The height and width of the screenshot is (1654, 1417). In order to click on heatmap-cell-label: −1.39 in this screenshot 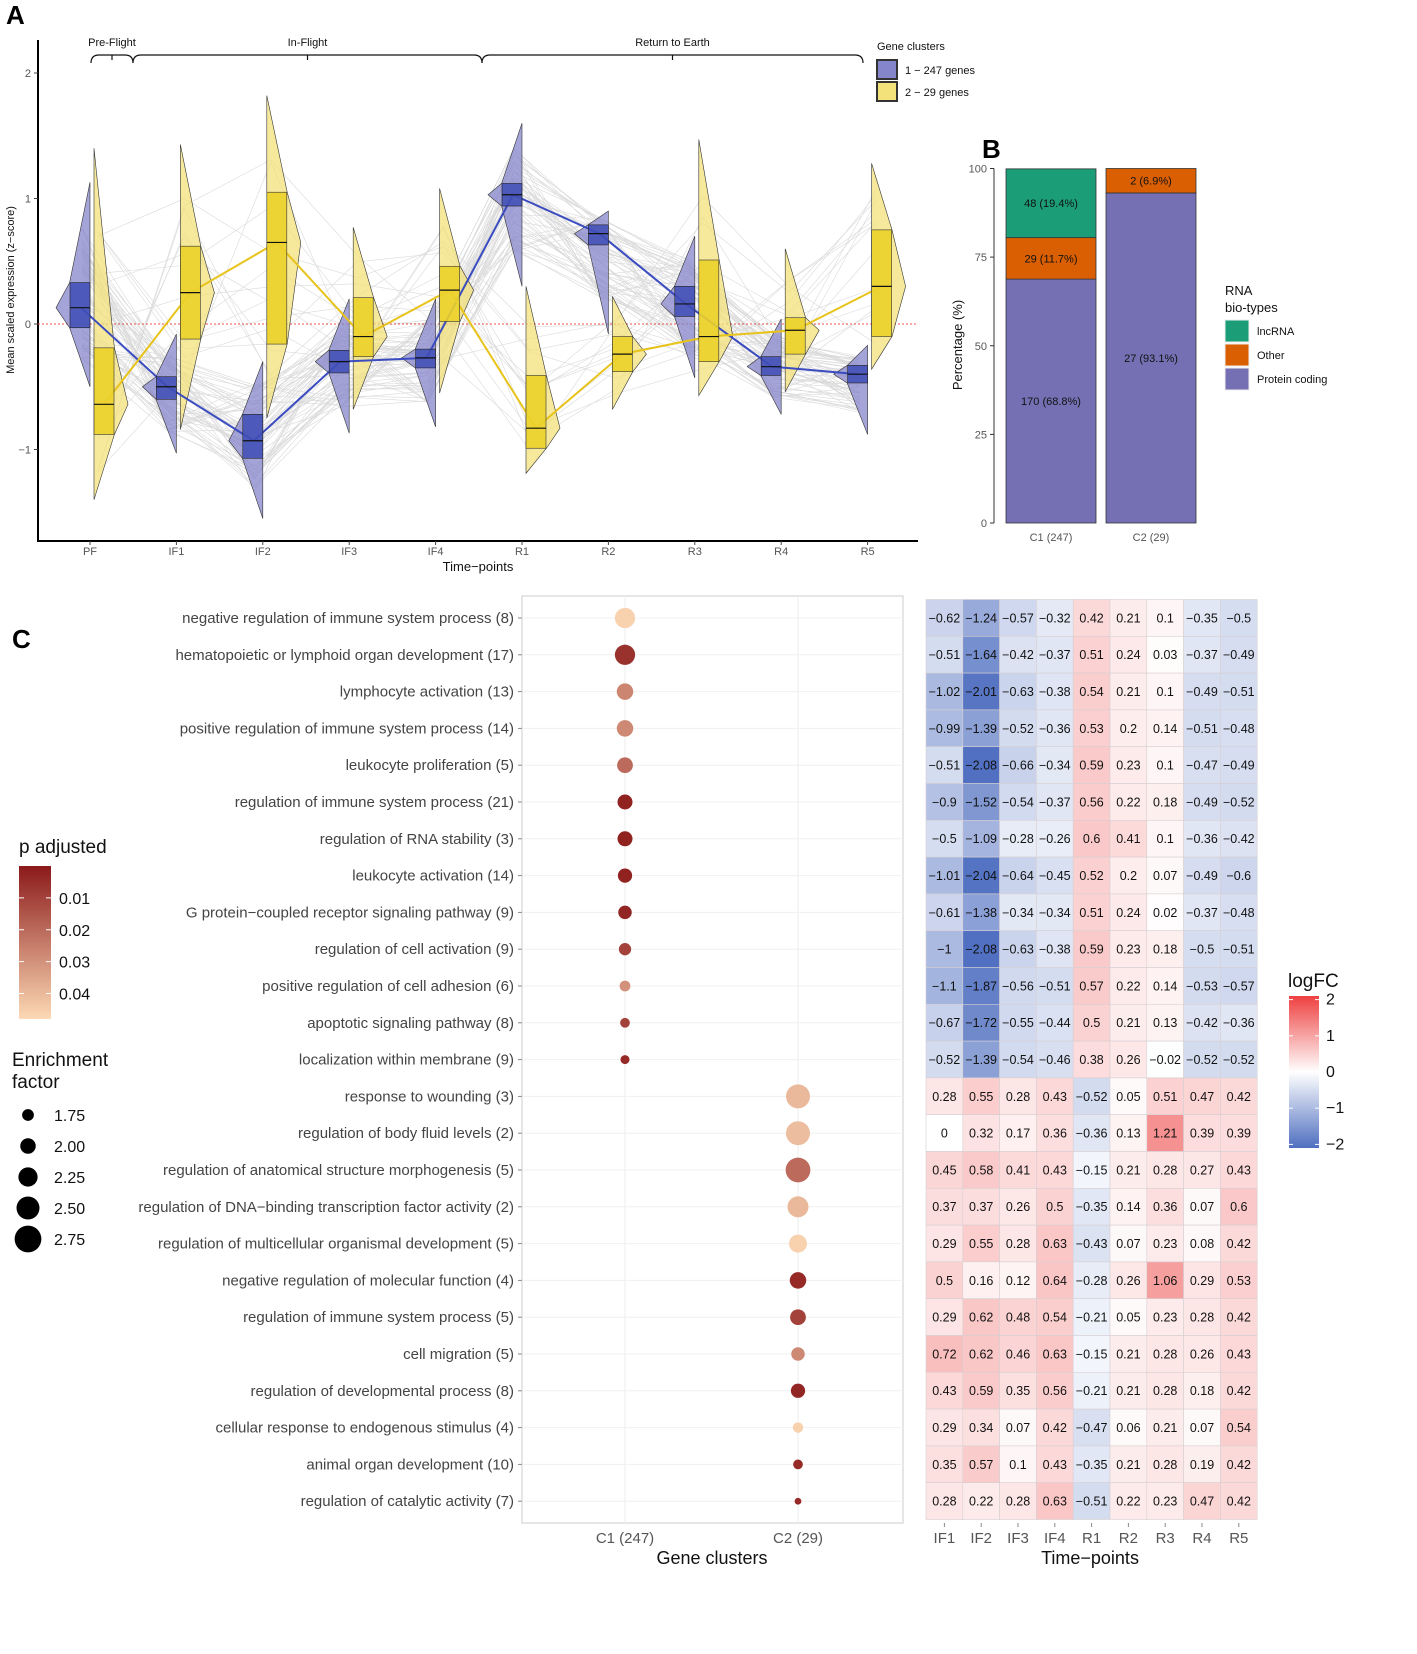, I will do `click(981, 1060)`.